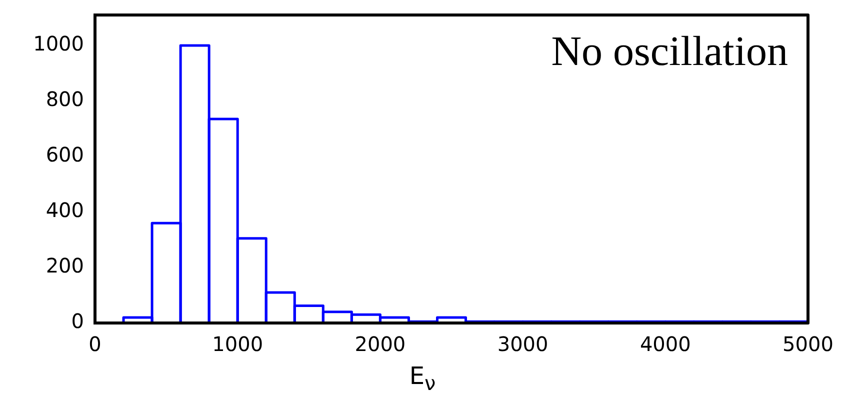 The height and width of the screenshot is (401, 845). What do you see at coordinates (669, 52) in the screenshot?
I see `annotation: No oscillation` at bounding box center [669, 52].